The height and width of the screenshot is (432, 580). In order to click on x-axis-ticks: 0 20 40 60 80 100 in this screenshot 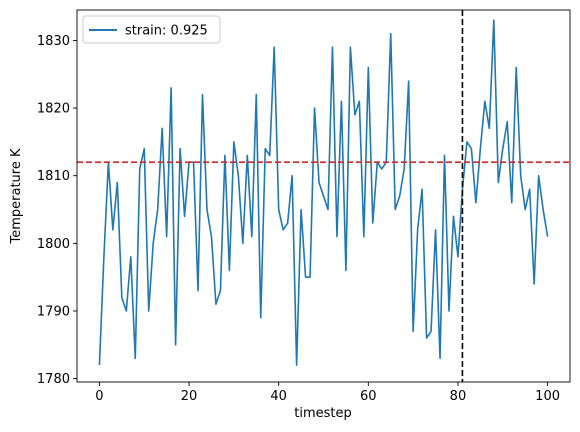, I will do `click(327, 393)`.